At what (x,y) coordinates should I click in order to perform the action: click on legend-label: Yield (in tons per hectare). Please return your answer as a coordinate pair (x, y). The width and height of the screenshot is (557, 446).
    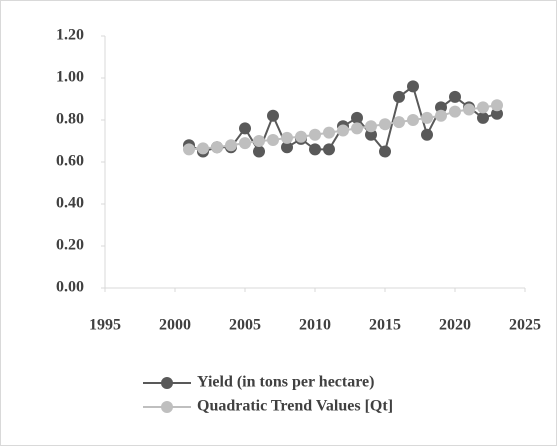
    Looking at the image, I should click on (285, 382).